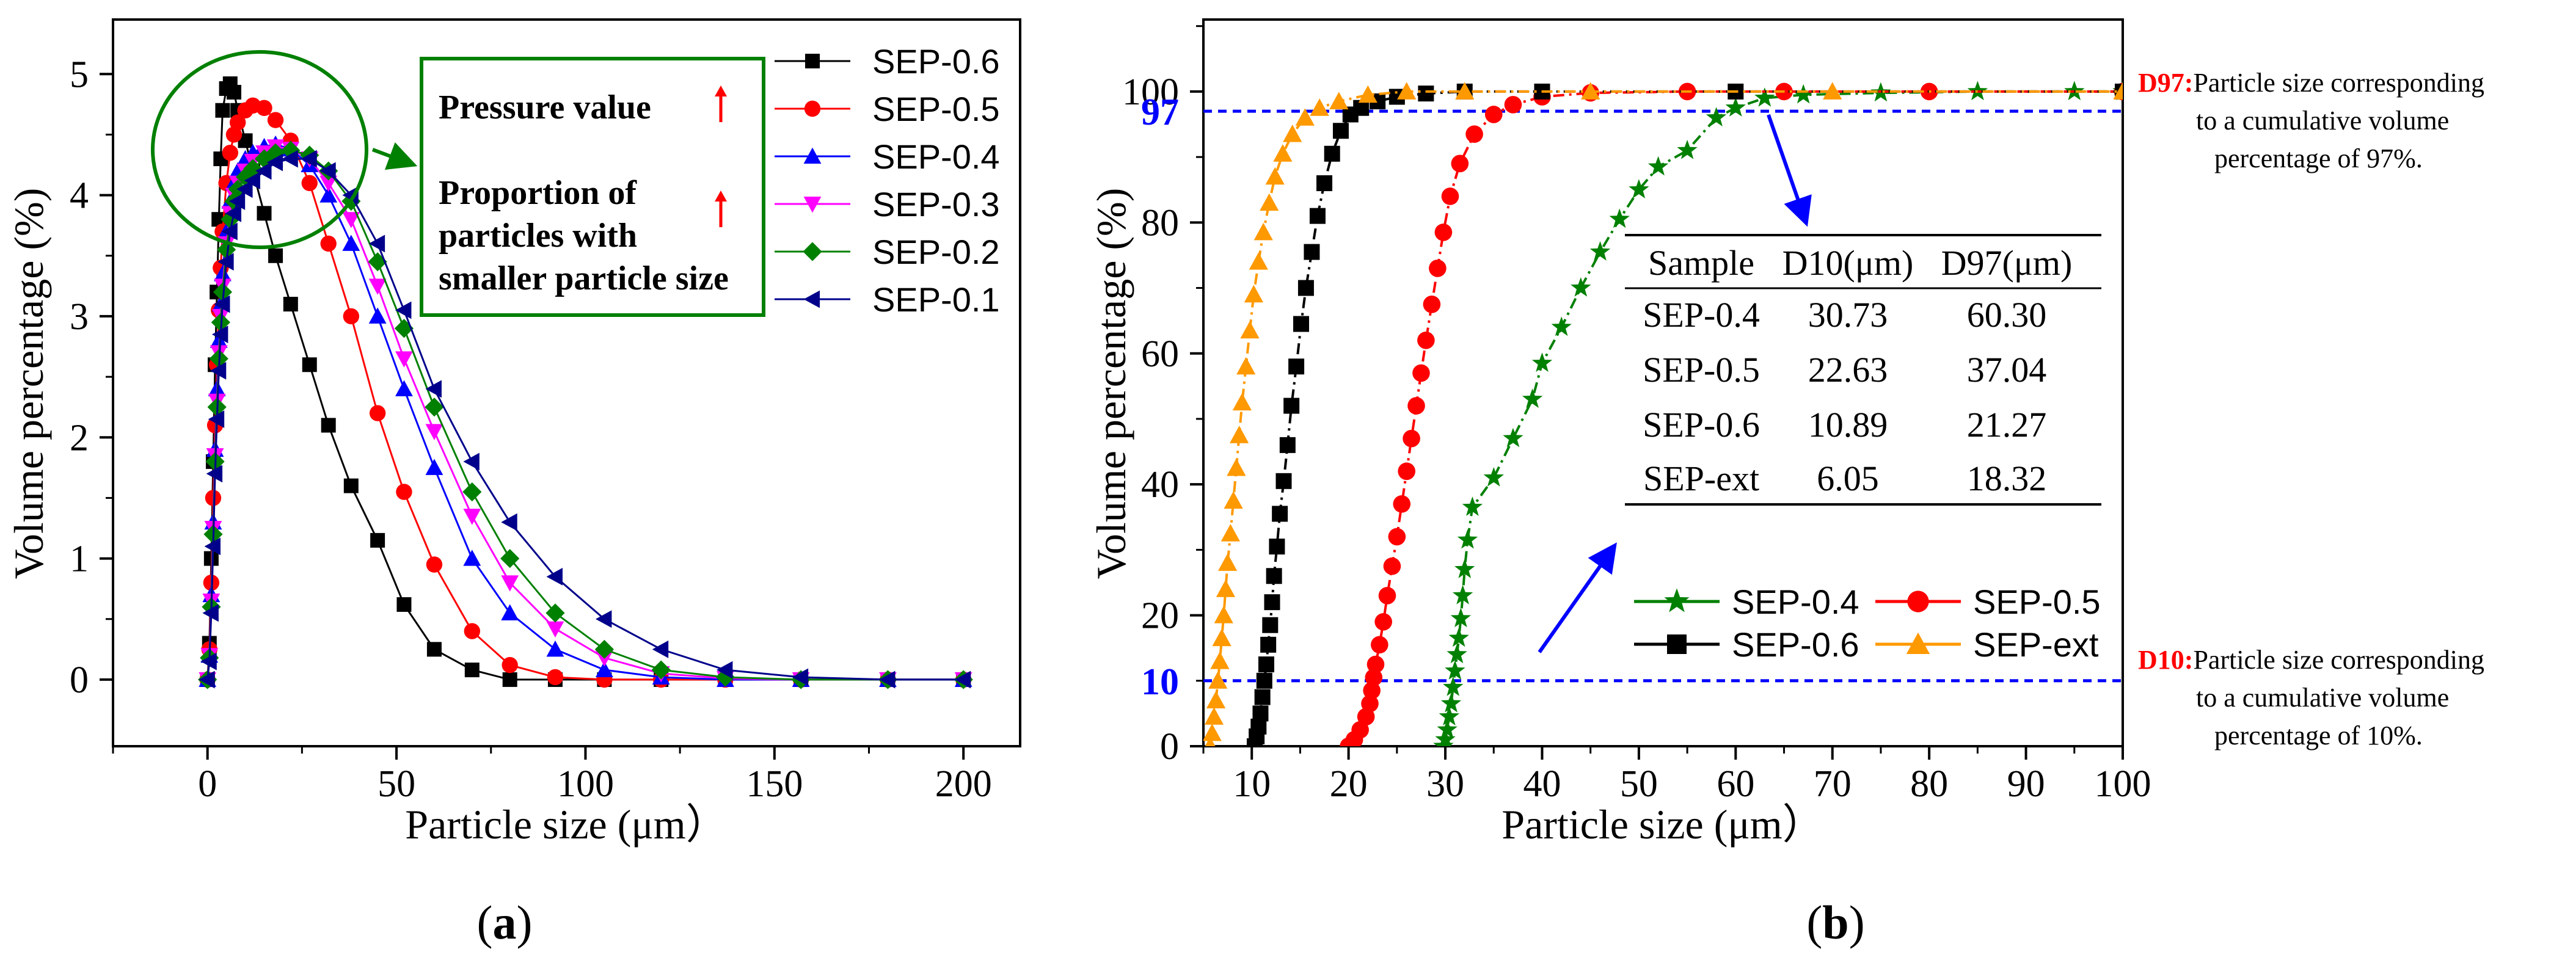 This screenshot has height=963, width=2576. What do you see at coordinates (394, 156) in the screenshot?
I see `annotation-arrow` at bounding box center [394, 156].